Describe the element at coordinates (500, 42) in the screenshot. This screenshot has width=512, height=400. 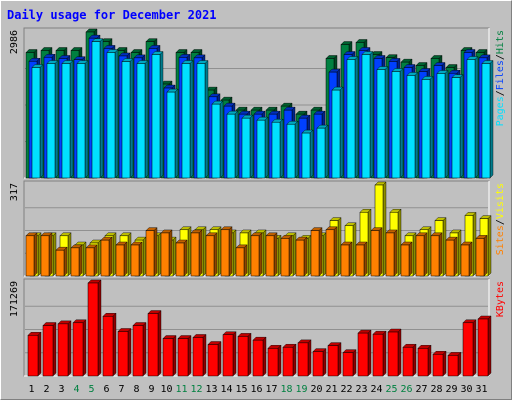
I see `legend-entry-hits: Hits` at that location.